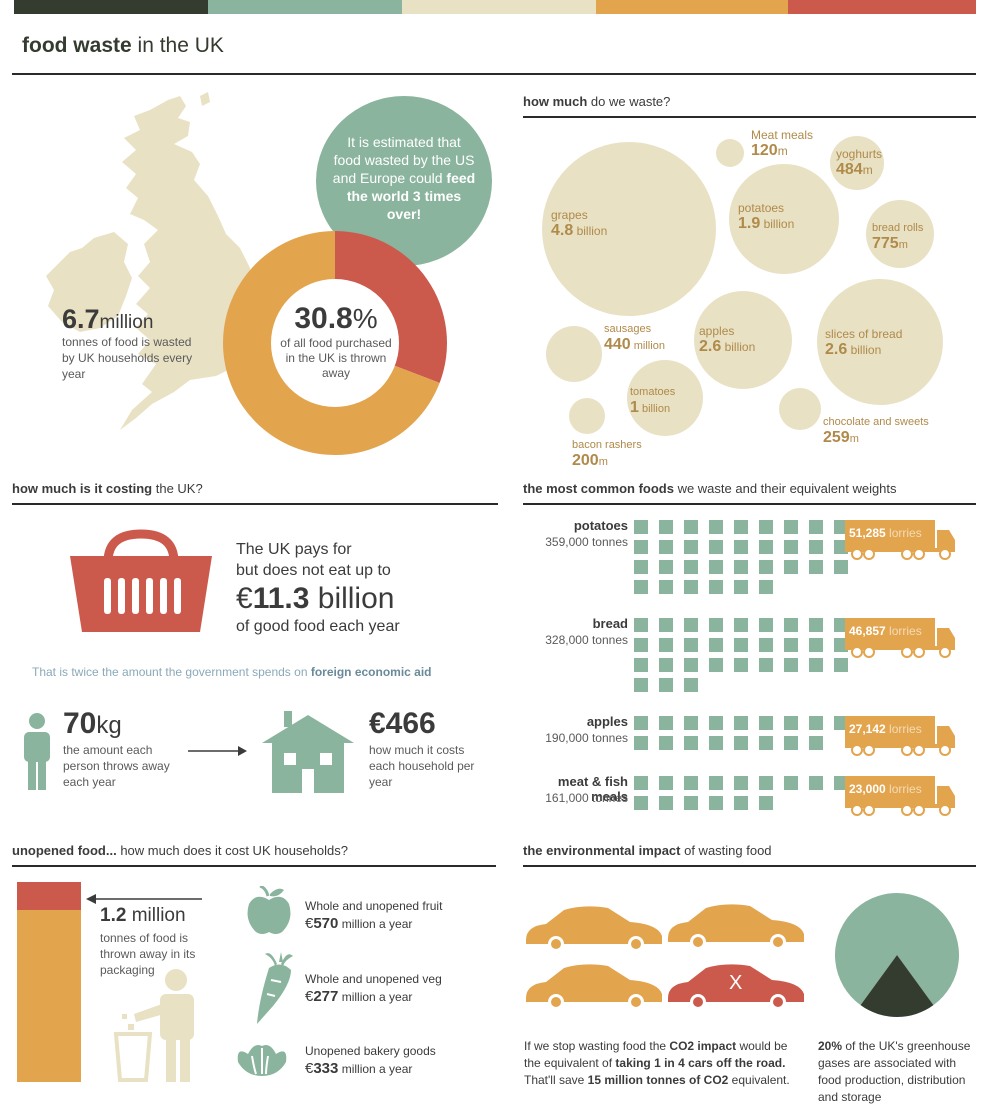 The width and height of the screenshot is (995, 1117). Describe the element at coordinates (89, 782) in the screenshot. I see `person-desc-line: each year` at that location.